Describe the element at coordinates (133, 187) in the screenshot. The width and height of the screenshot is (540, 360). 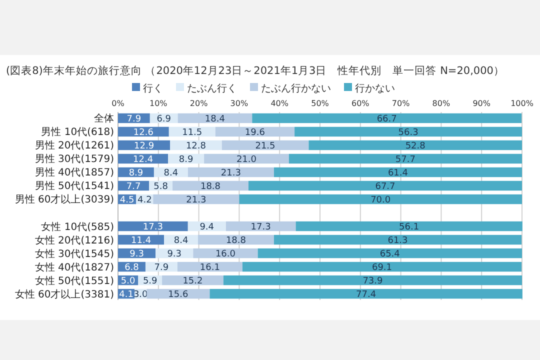
I see `data-label: 7.7` at that location.